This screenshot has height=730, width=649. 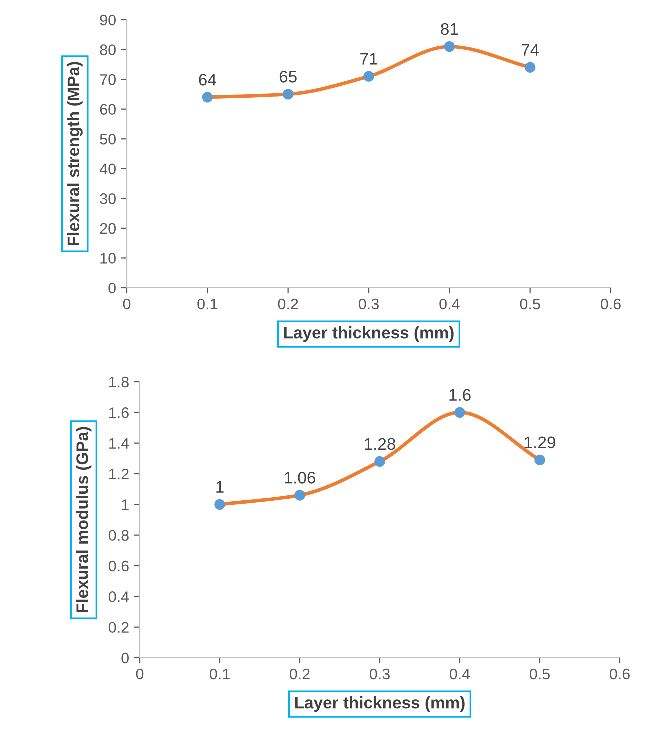 I want to click on data-label: 1.29, so click(x=540, y=442).